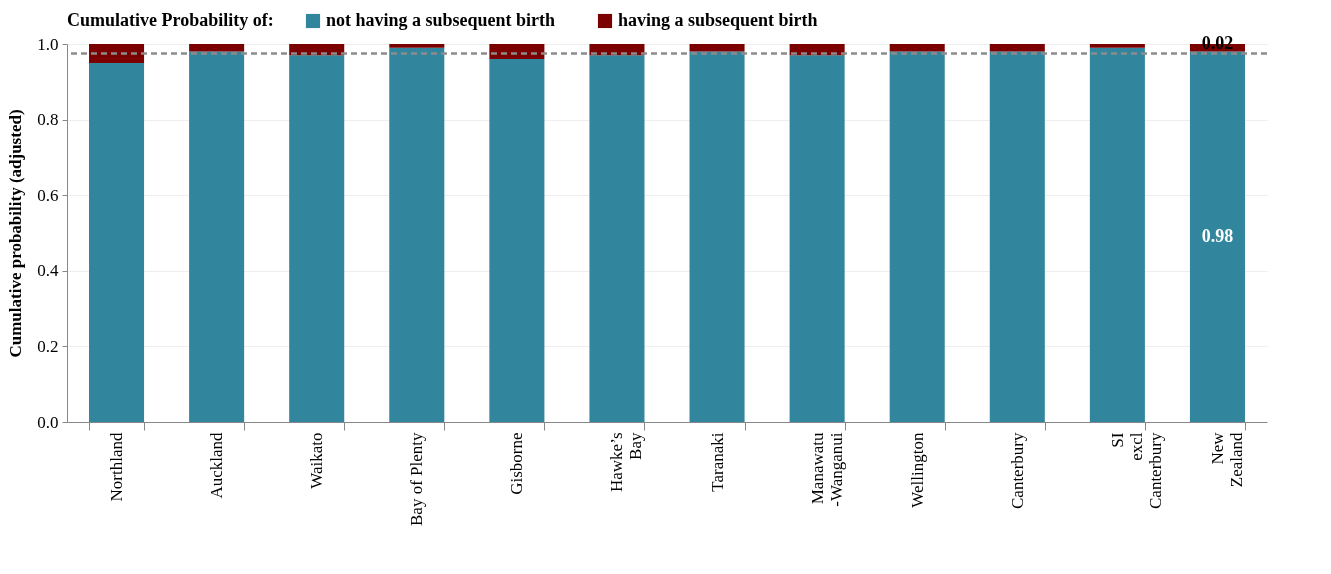 The image size is (1331, 574). Describe the element at coordinates (48, 44) in the screenshot. I see `y-tick-label: 1.0` at that location.